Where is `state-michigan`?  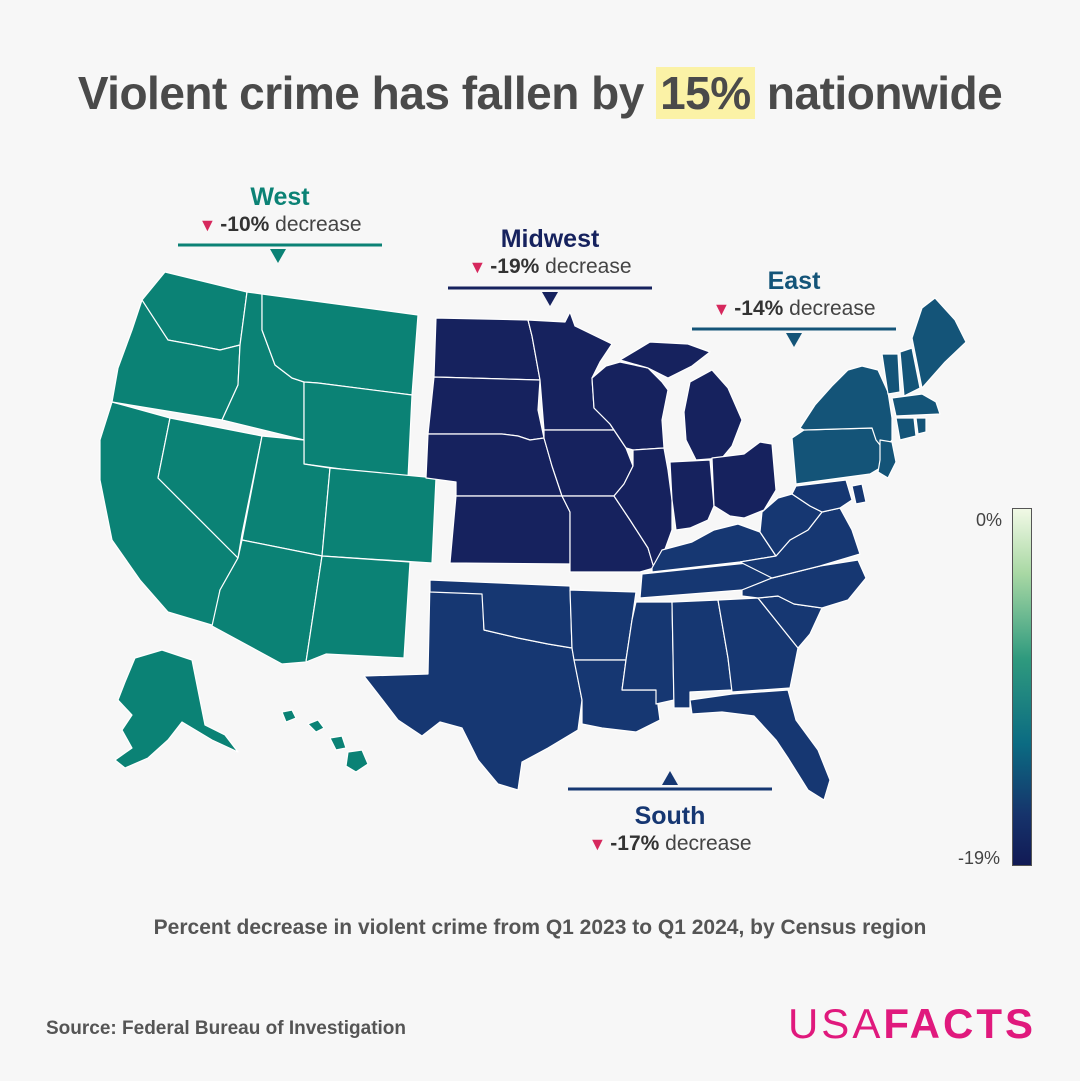 state-michigan is located at coordinates (681, 401).